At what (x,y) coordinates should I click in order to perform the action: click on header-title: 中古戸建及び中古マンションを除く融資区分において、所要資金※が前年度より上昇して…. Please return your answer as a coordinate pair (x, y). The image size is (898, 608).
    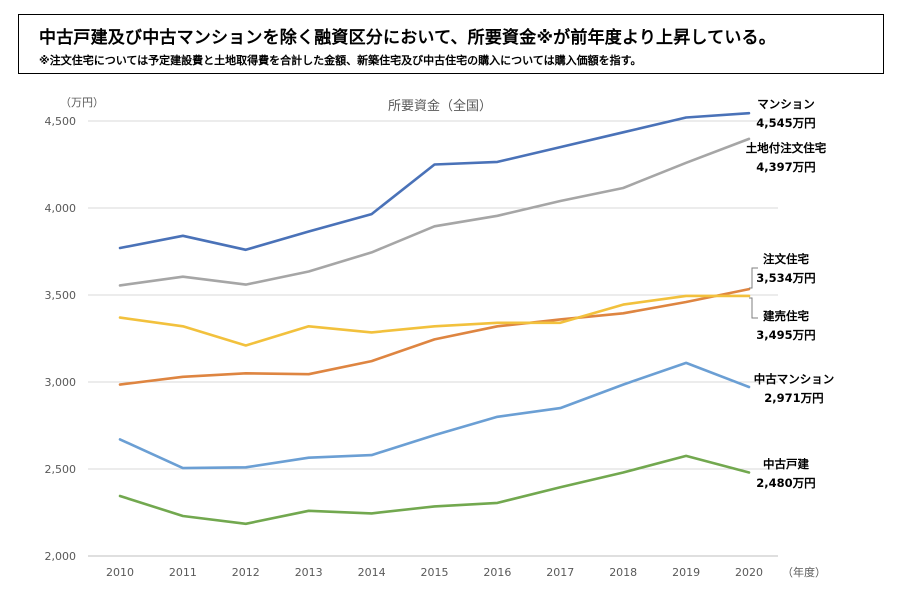
    Looking at the image, I should click on (407, 38).